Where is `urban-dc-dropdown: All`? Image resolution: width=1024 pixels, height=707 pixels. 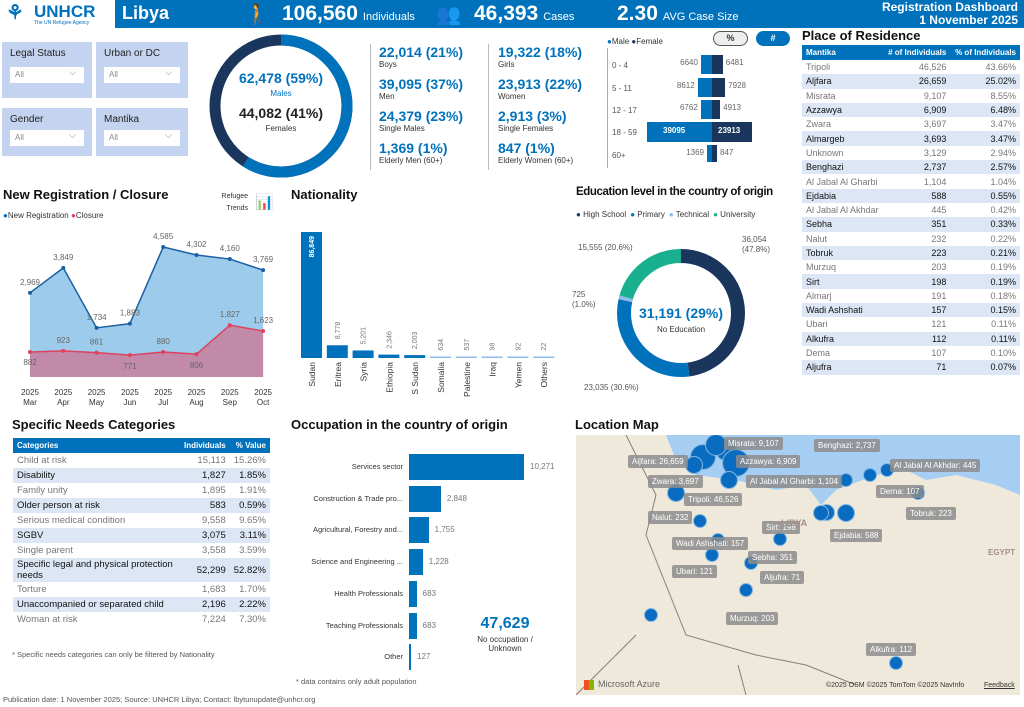 urban-dc-dropdown: All is located at coordinates (142, 75).